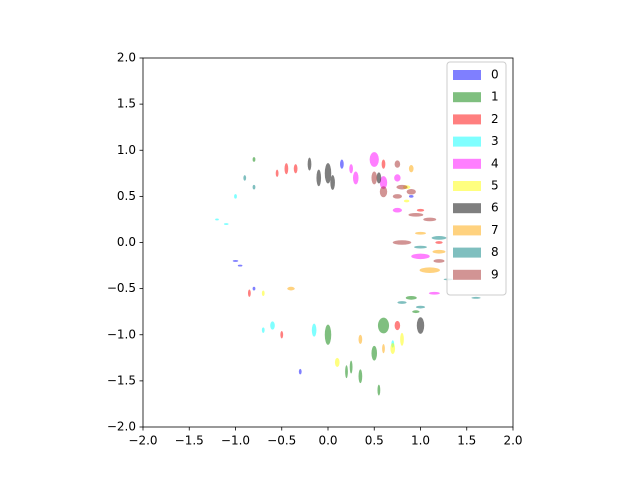 This screenshot has height=480, width=640. Describe the element at coordinates (466, 441) in the screenshot. I see `x-tick-label: 1.5` at that location.